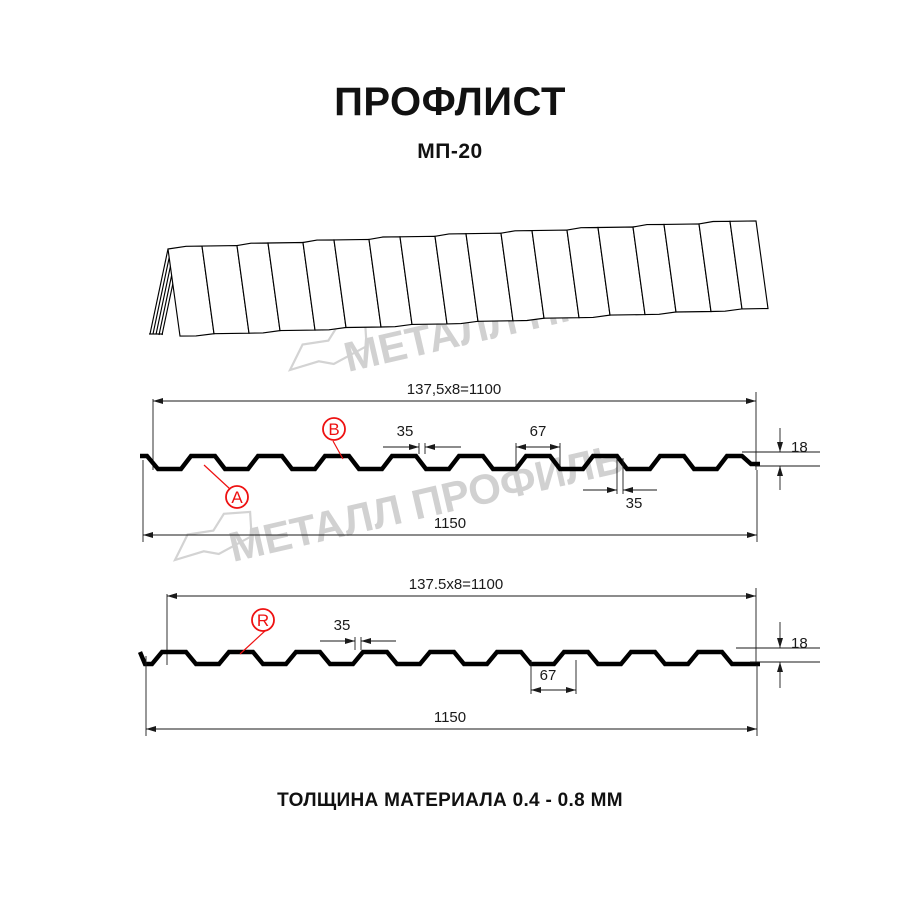 The width and height of the screenshot is (900, 900). I want to click on marker-b-label: B, so click(333, 429).